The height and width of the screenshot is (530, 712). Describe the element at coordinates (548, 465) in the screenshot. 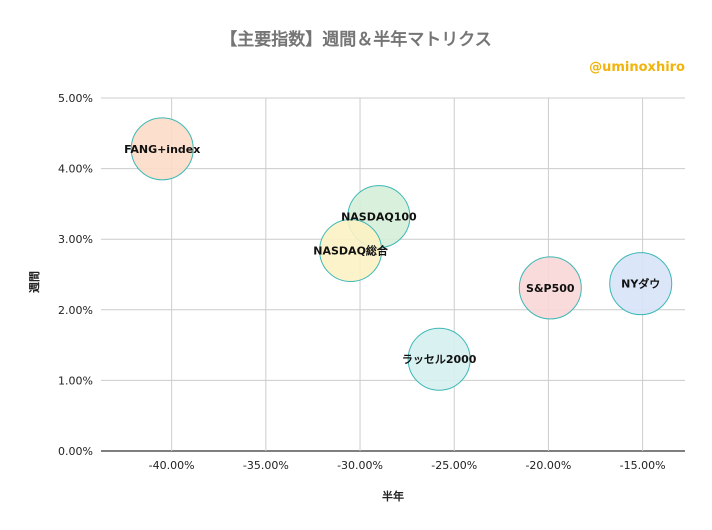

I see `x-tick-label: -20.00%` at that location.